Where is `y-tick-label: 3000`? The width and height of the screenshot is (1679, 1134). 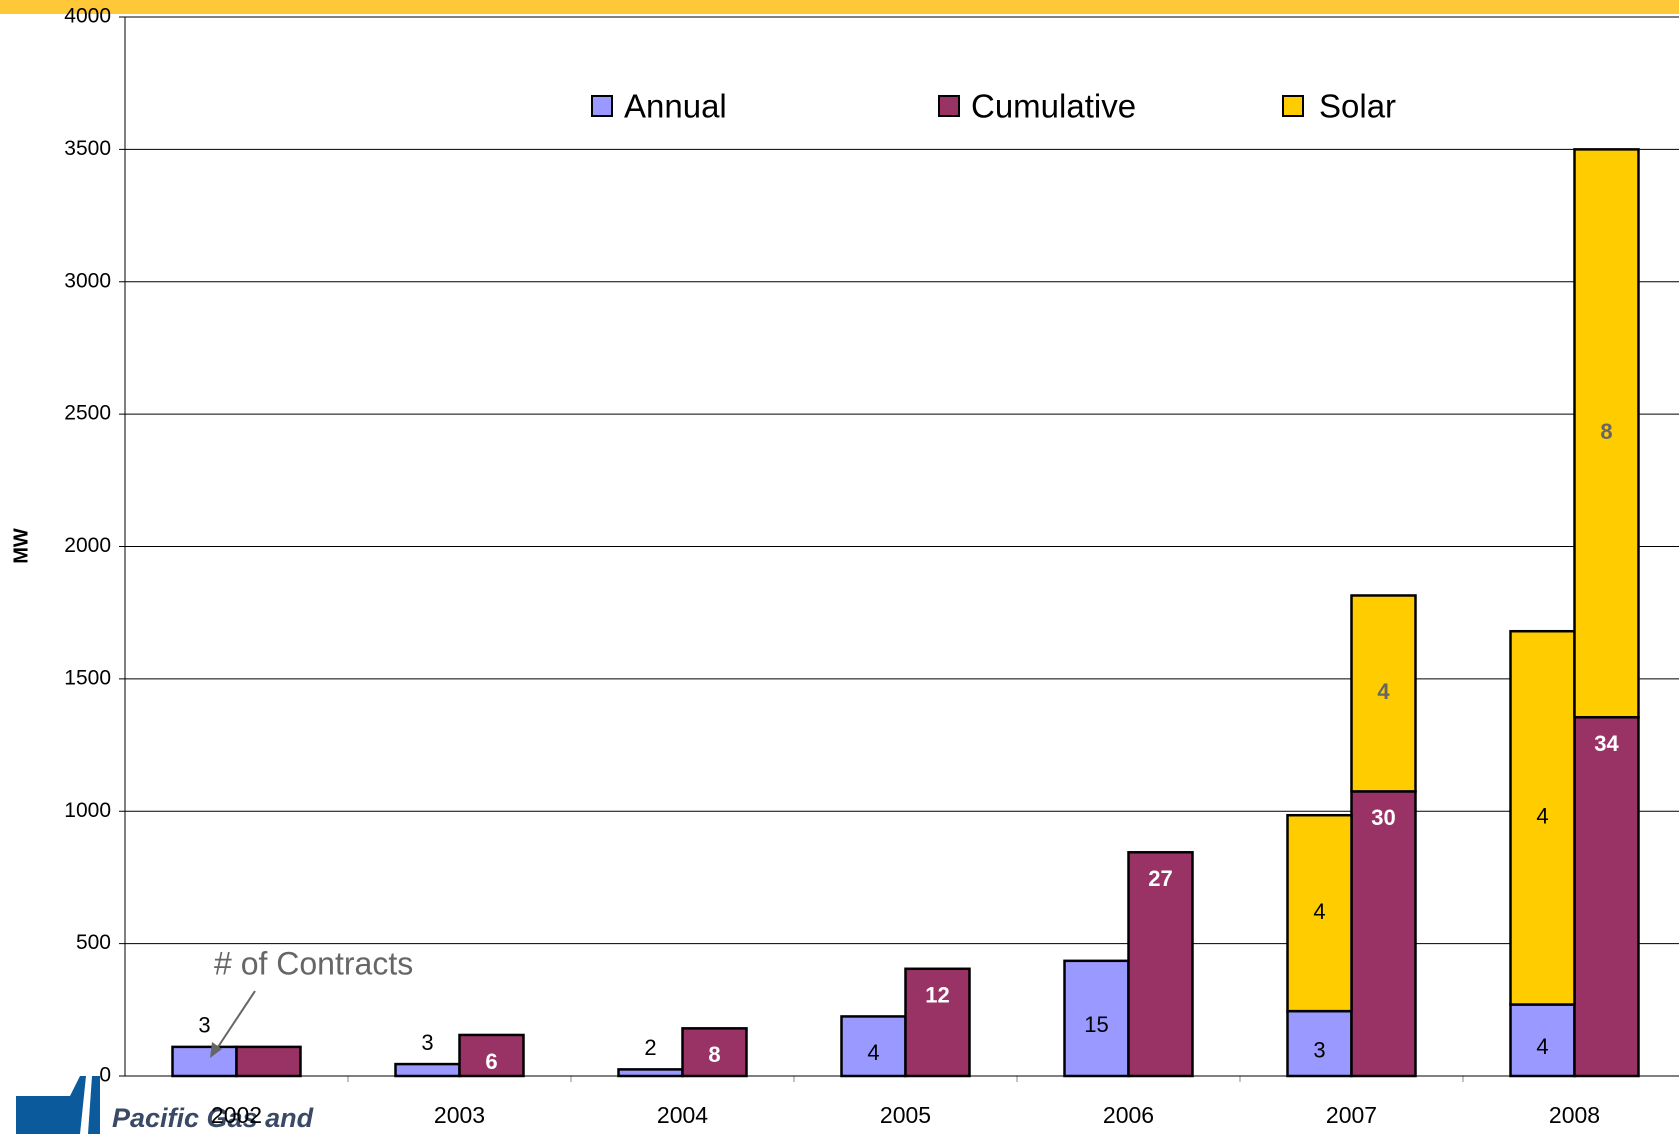
y-tick-label: 3000 is located at coordinates (87, 280).